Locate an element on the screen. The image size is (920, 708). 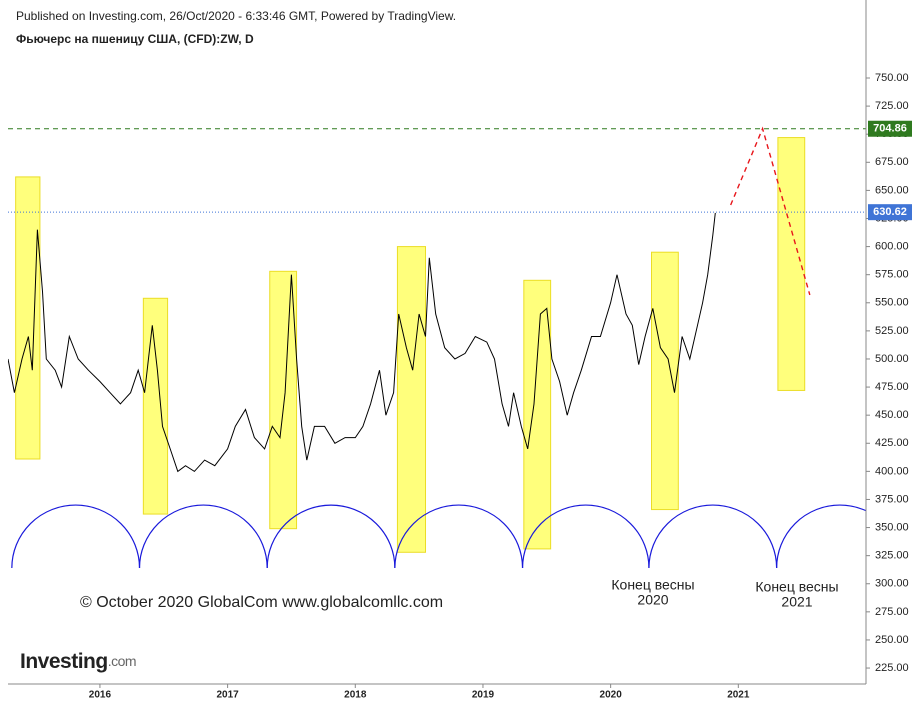
y-tick-label: 275.00 is located at coordinates (892, 612).